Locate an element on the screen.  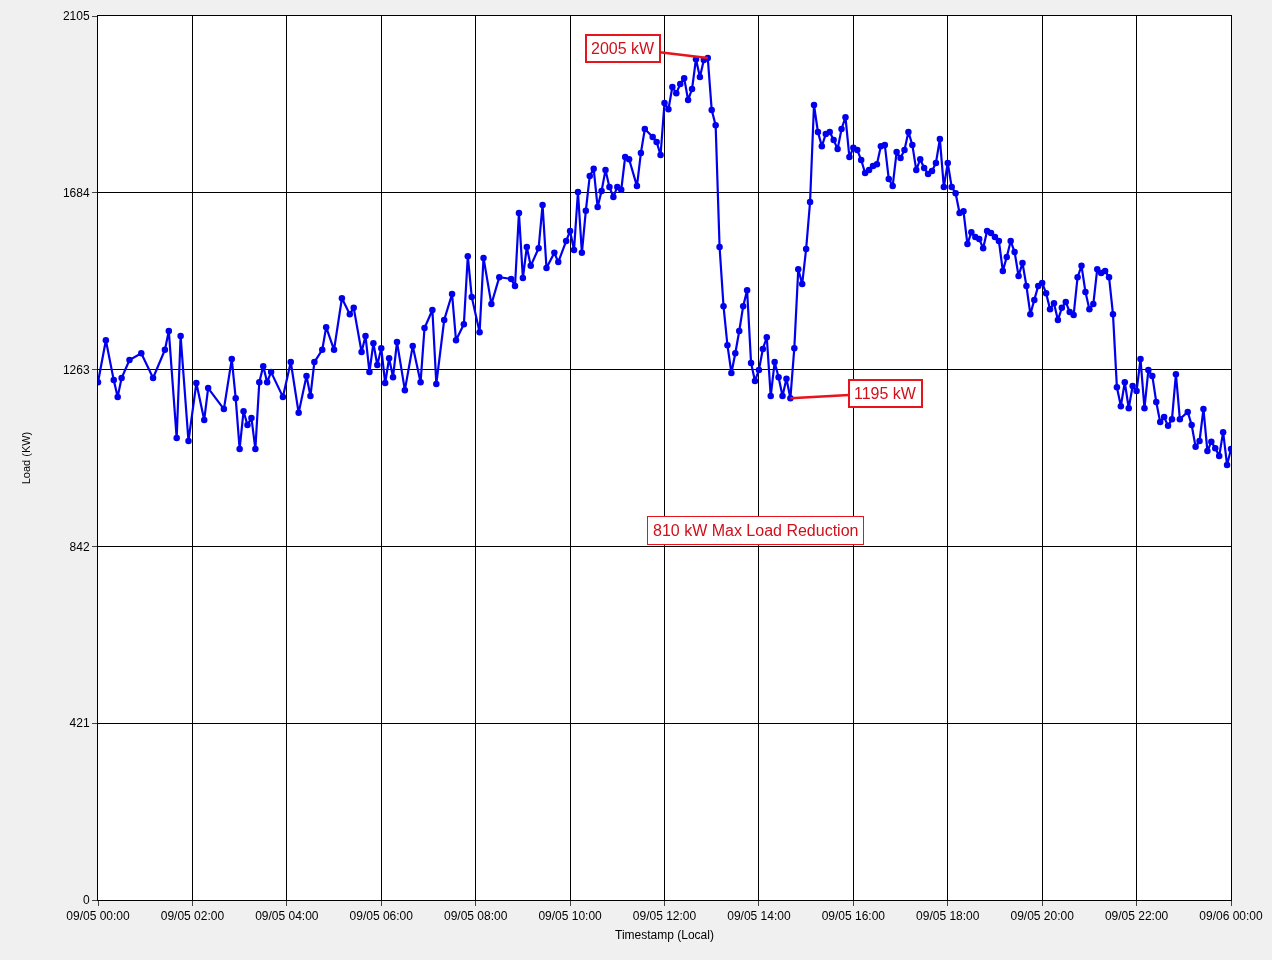
x-tick-label: 09/06 00:00 is located at coordinates (1231, 916).